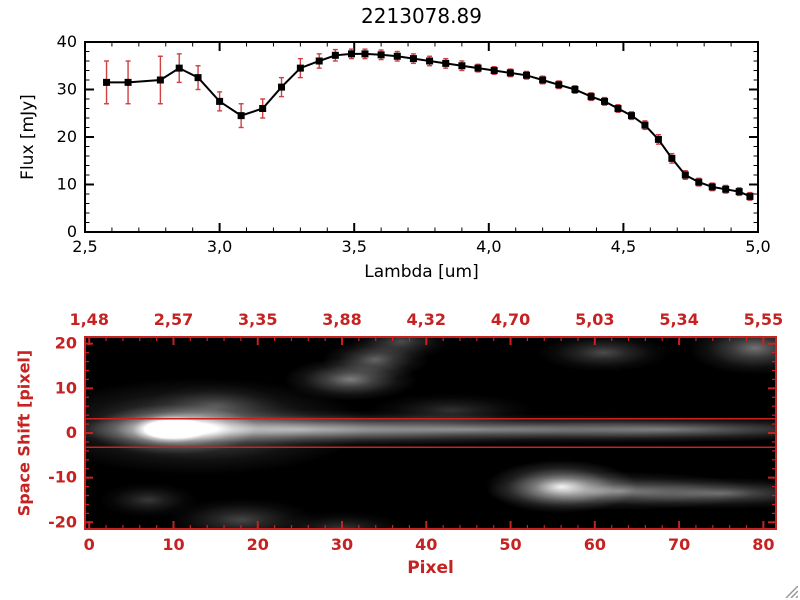 The height and width of the screenshot is (600, 800). What do you see at coordinates (62, 477) in the screenshot?
I see `svg-text: -10` at bounding box center [62, 477].